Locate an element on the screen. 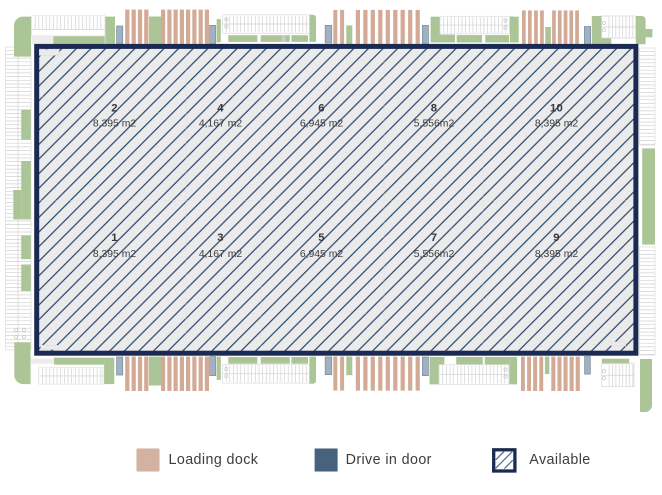  svg-text: Drive in door is located at coordinates (389, 460).